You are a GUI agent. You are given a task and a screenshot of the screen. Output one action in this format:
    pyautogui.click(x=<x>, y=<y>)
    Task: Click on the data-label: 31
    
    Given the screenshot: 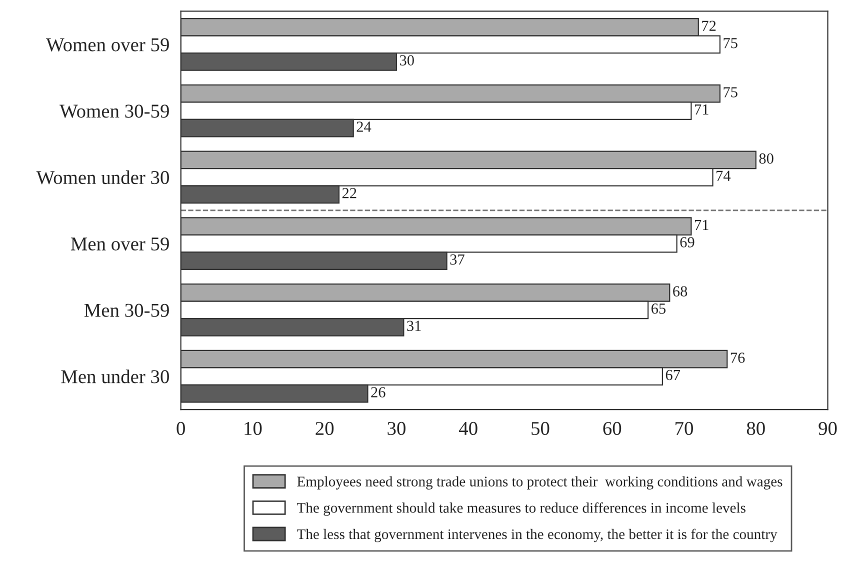 What is the action you would take?
    pyautogui.click(x=414, y=326)
    